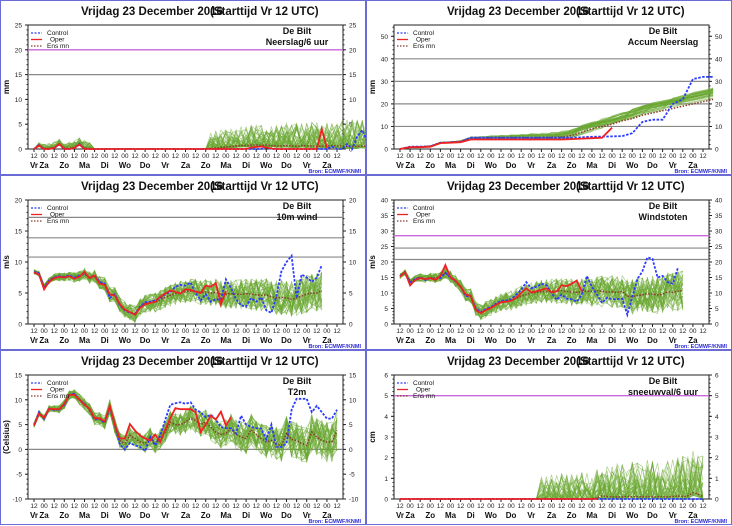 The image size is (732, 526). Describe the element at coordinates (719, 247) in the screenshot. I see `y-tick-label-right: 25` at that location.